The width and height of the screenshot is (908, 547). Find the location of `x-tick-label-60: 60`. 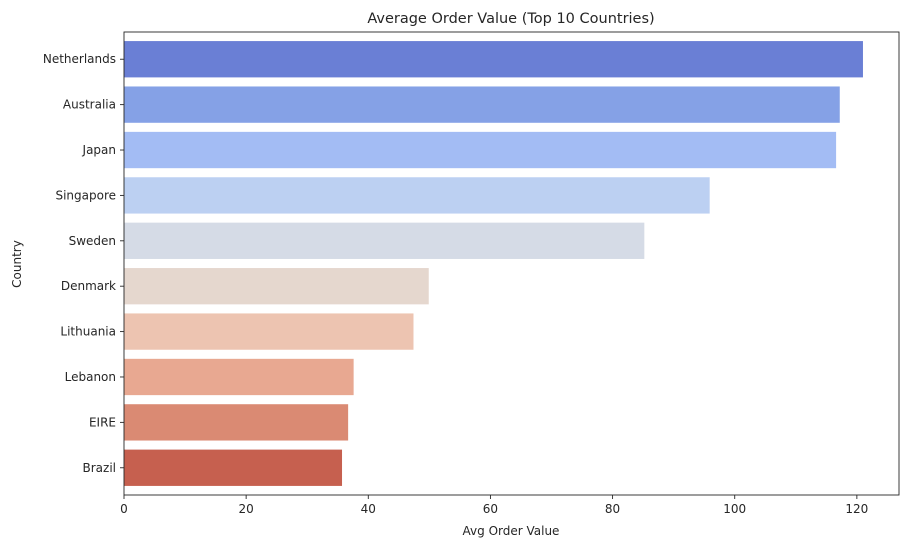

x-tick-label-60: 60 is located at coordinates (490, 509).